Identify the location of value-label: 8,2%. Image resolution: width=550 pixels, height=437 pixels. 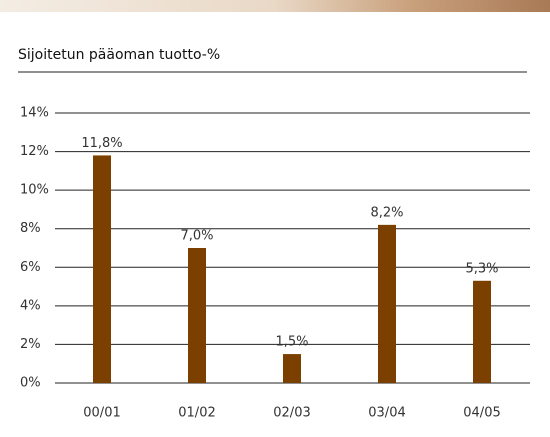
(386, 212).